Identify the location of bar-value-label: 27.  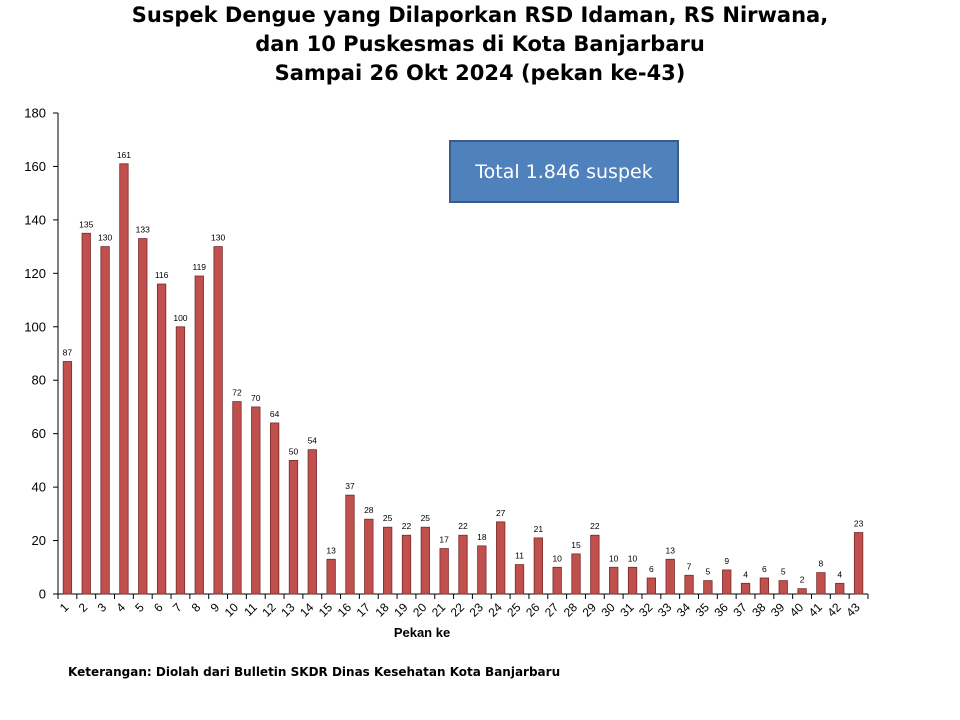
(501, 513).